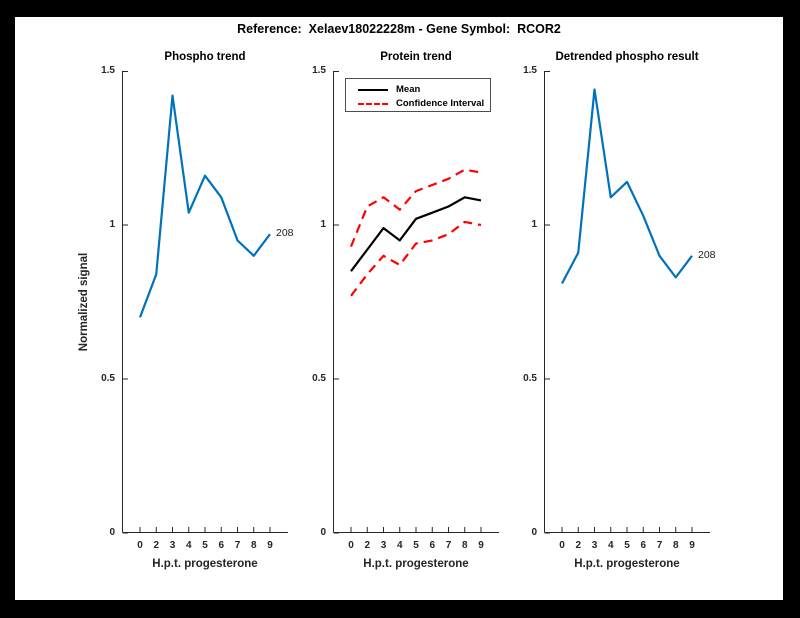  I want to click on confidence-interval-line-sample, so click(373, 103).